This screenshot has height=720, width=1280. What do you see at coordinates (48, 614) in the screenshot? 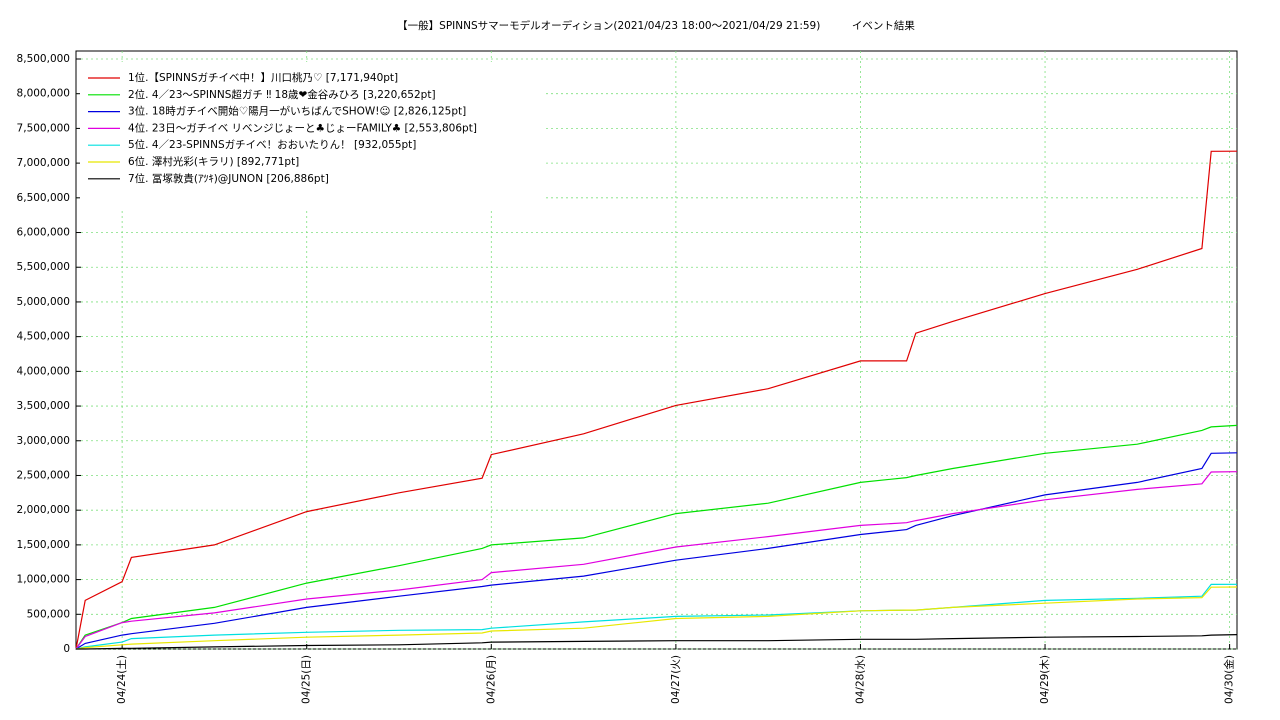
I see `y-tick-label: 500,000` at bounding box center [48, 614].